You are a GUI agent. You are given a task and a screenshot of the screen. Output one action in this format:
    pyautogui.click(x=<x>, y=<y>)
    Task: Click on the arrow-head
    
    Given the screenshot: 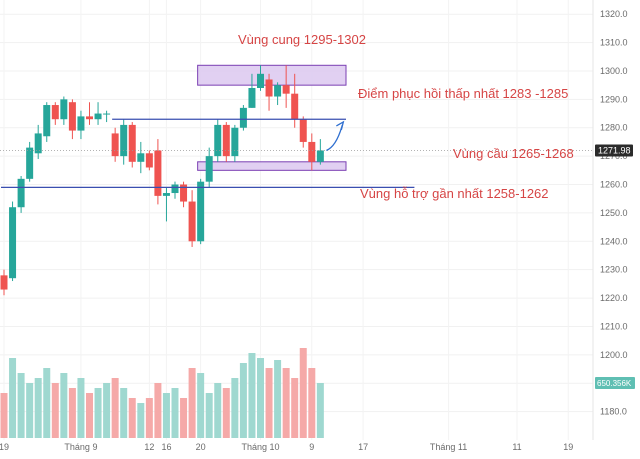 What is the action you would take?
    pyautogui.click(x=340, y=125)
    